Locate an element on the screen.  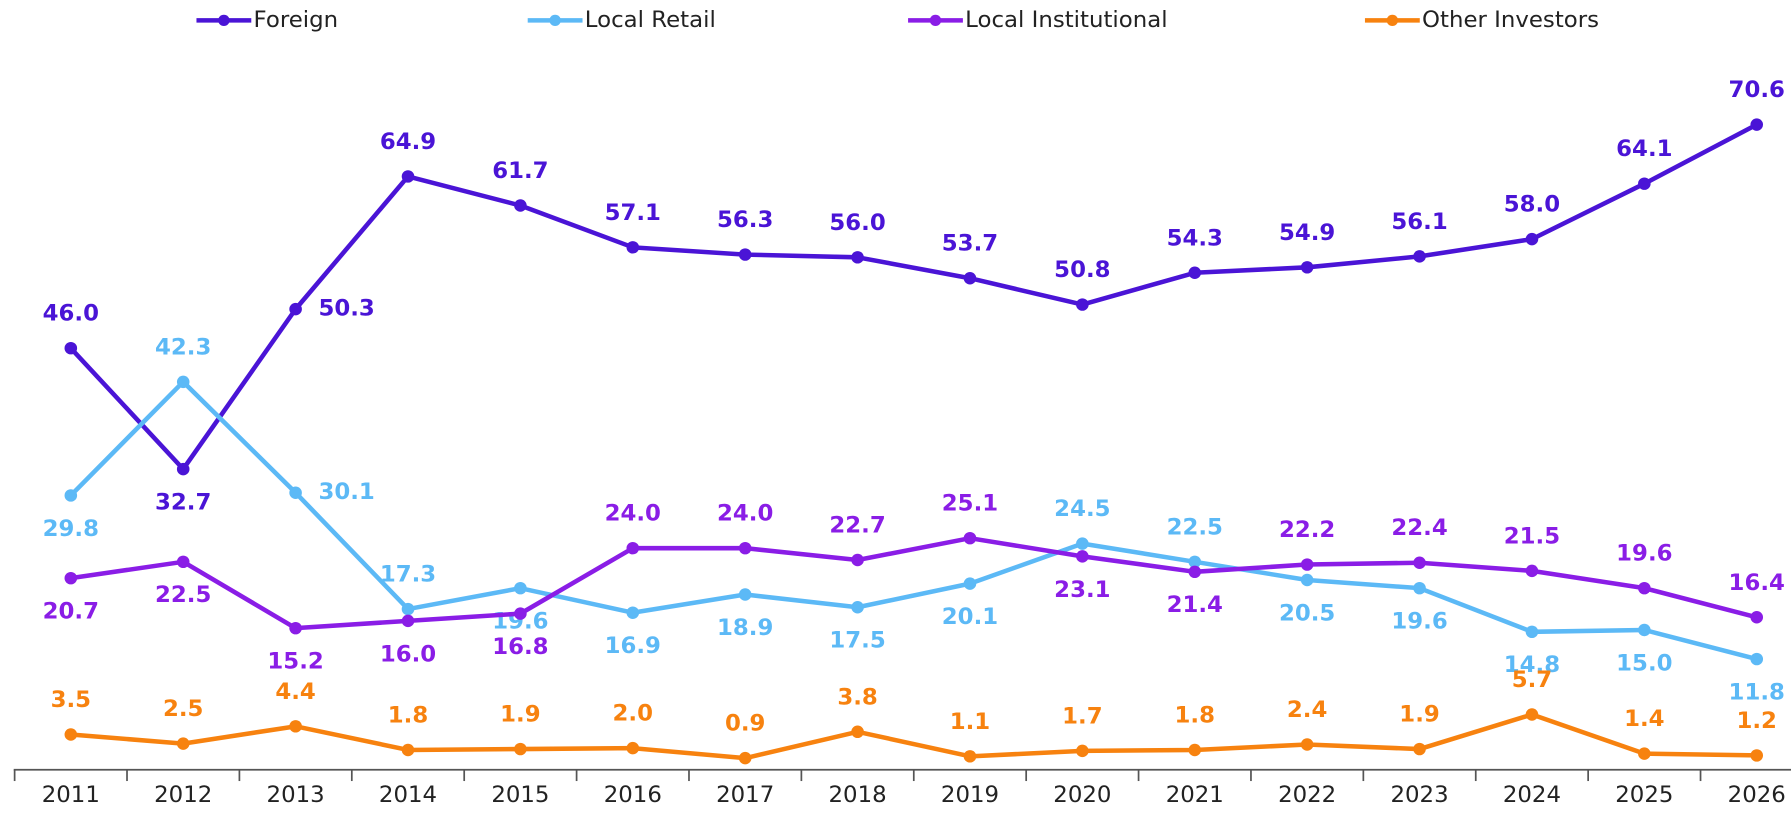
data-label: 19.6 is located at coordinates (1644, 554).